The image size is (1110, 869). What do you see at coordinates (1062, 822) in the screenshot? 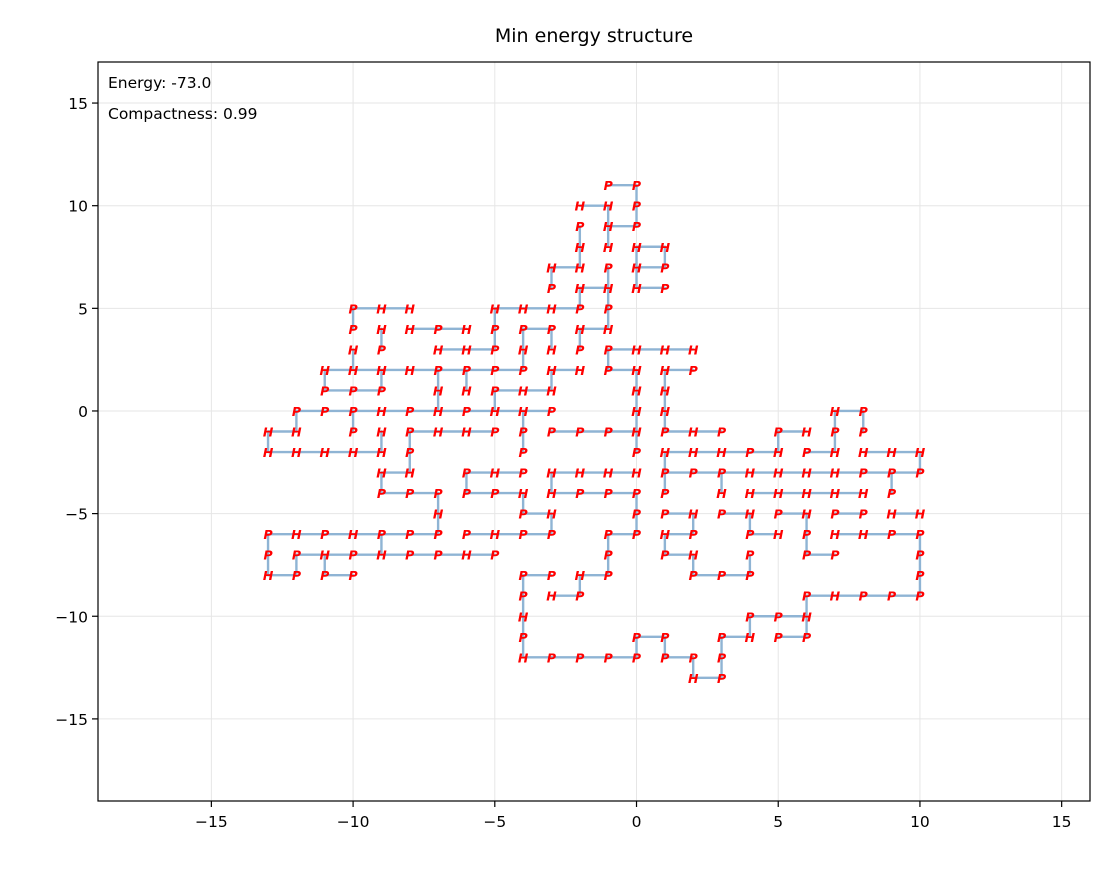
I see `x-tick-label: 15` at bounding box center [1062, 822].